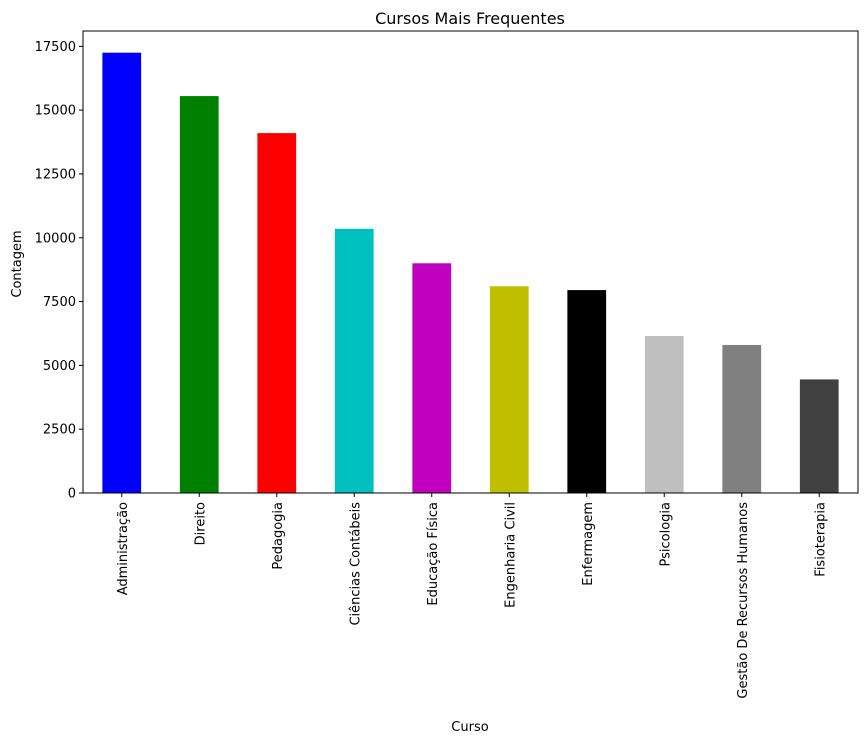 This screenshot has width=868, height=742. I want to click on y-tick-label: 10000, so click(55, 238).